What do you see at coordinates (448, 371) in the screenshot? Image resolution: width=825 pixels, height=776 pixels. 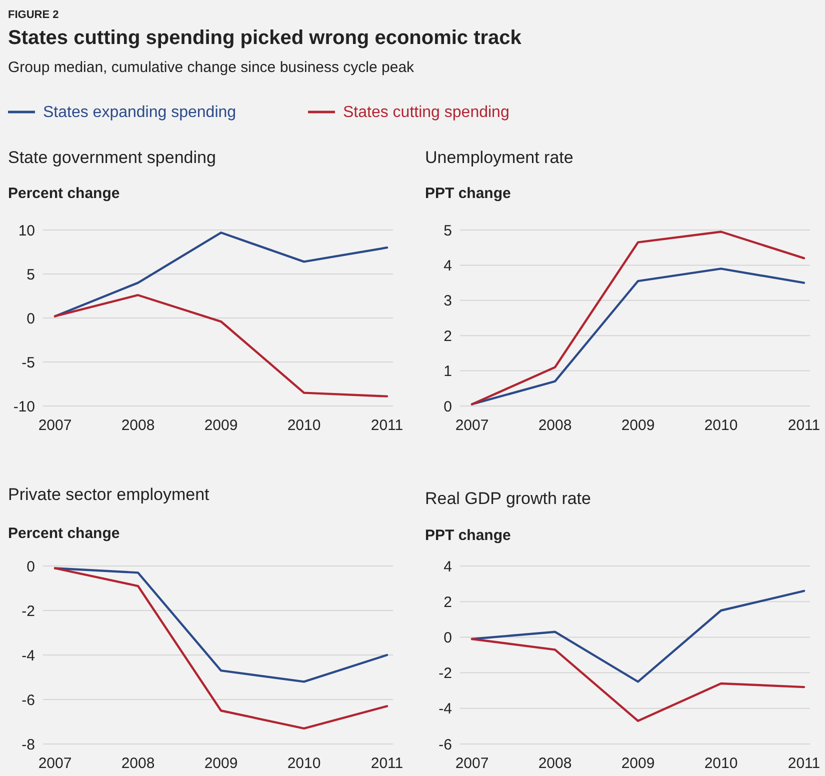 I see `y-tick-label: 1` at bounding box center [448, 371].